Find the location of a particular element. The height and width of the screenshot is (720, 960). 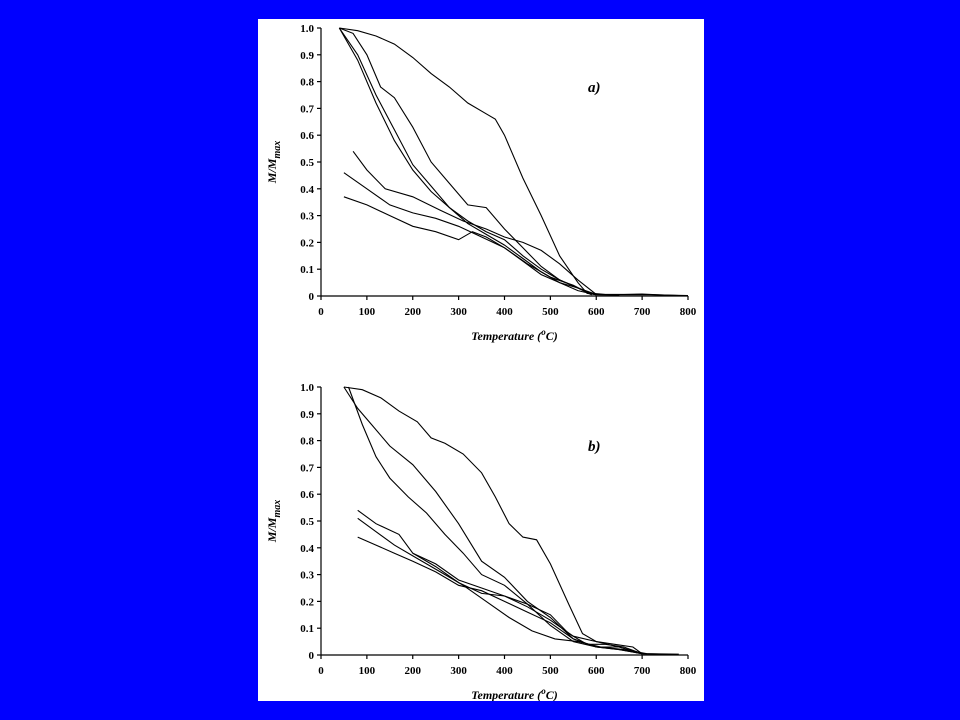

panel-label: a) is located at coordinates (594, 88).